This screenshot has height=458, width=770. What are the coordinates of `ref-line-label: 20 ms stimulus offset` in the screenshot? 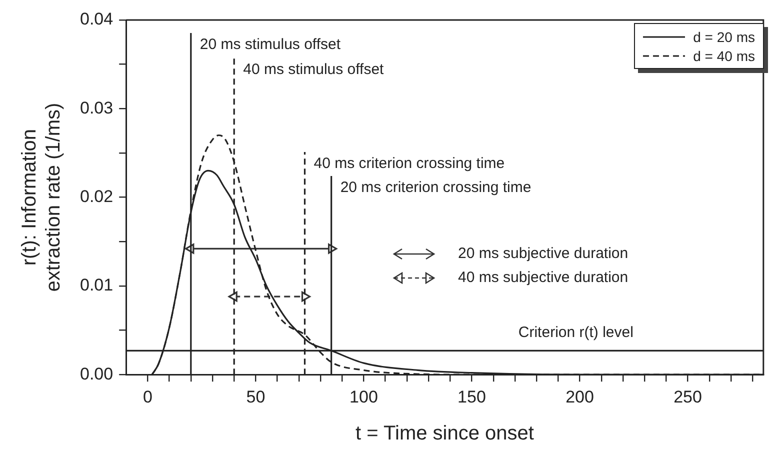 It's located at (271, 45).